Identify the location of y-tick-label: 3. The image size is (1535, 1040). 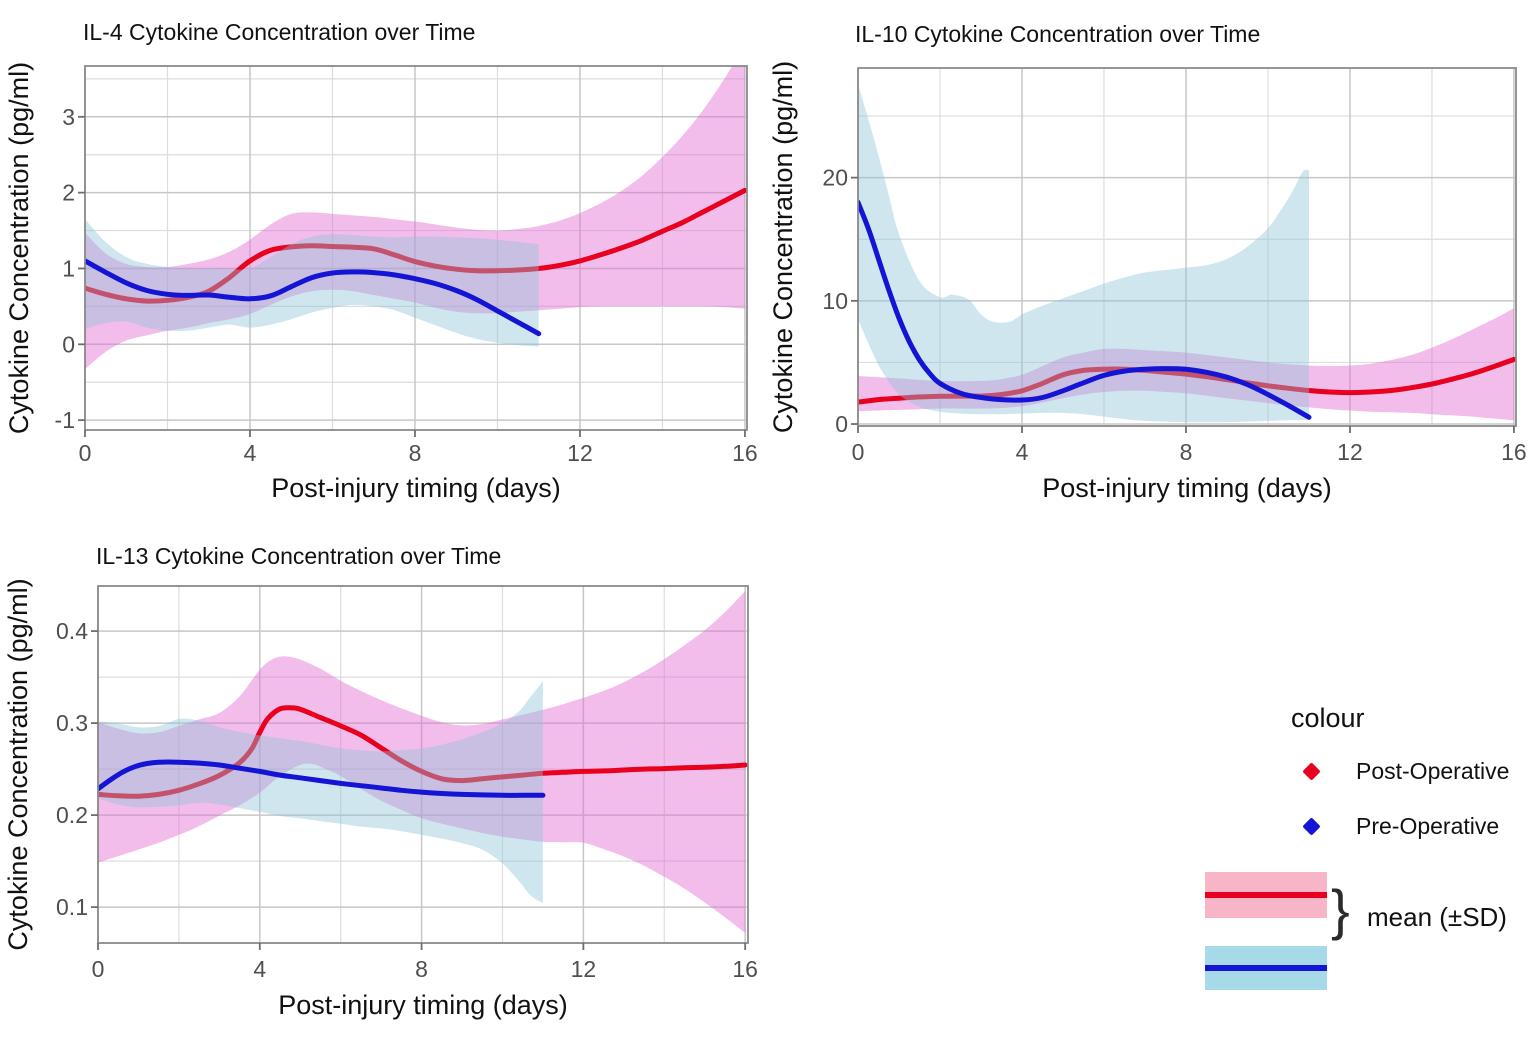
(68, 117).